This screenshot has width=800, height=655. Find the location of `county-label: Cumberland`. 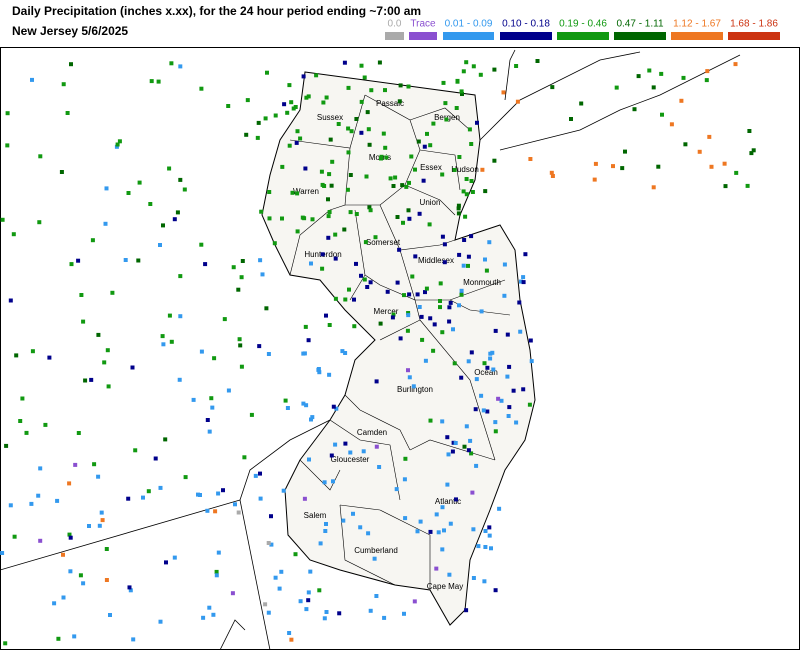

county-label: Cumberland is located at coordinates (376, 550).